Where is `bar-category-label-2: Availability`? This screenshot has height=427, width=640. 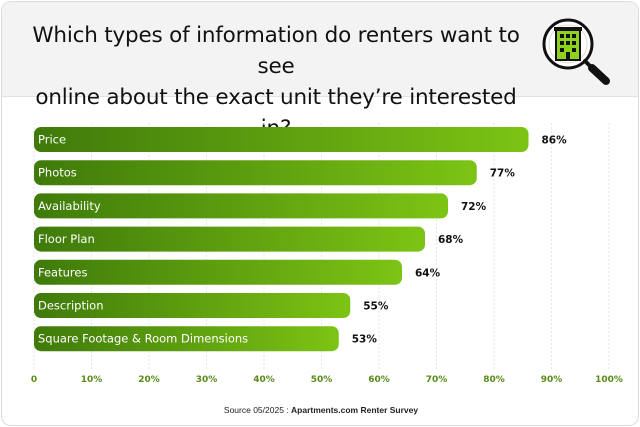 bar-category-label-2: Availability is located at coordinates (69, 206).